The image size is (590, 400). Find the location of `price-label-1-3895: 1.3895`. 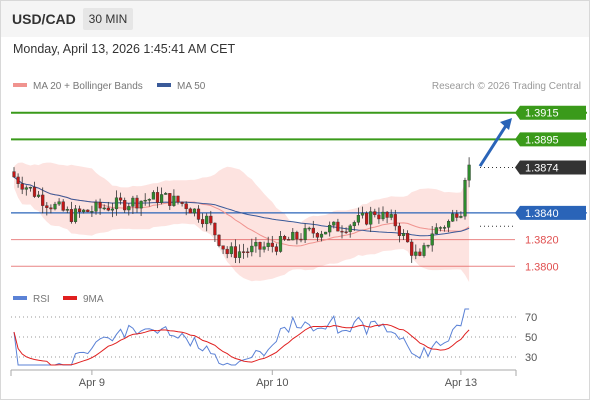

price-label-1-3895: 1.3895 is located at coordinates (550, 139).